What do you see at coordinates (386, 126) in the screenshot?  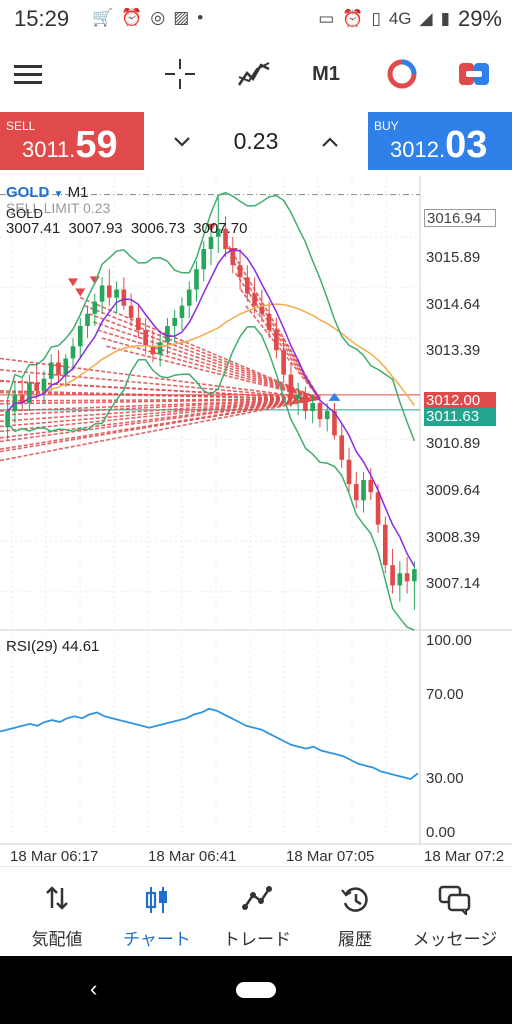 I see `buy-label: BUY` at bounding box center [386, 126].